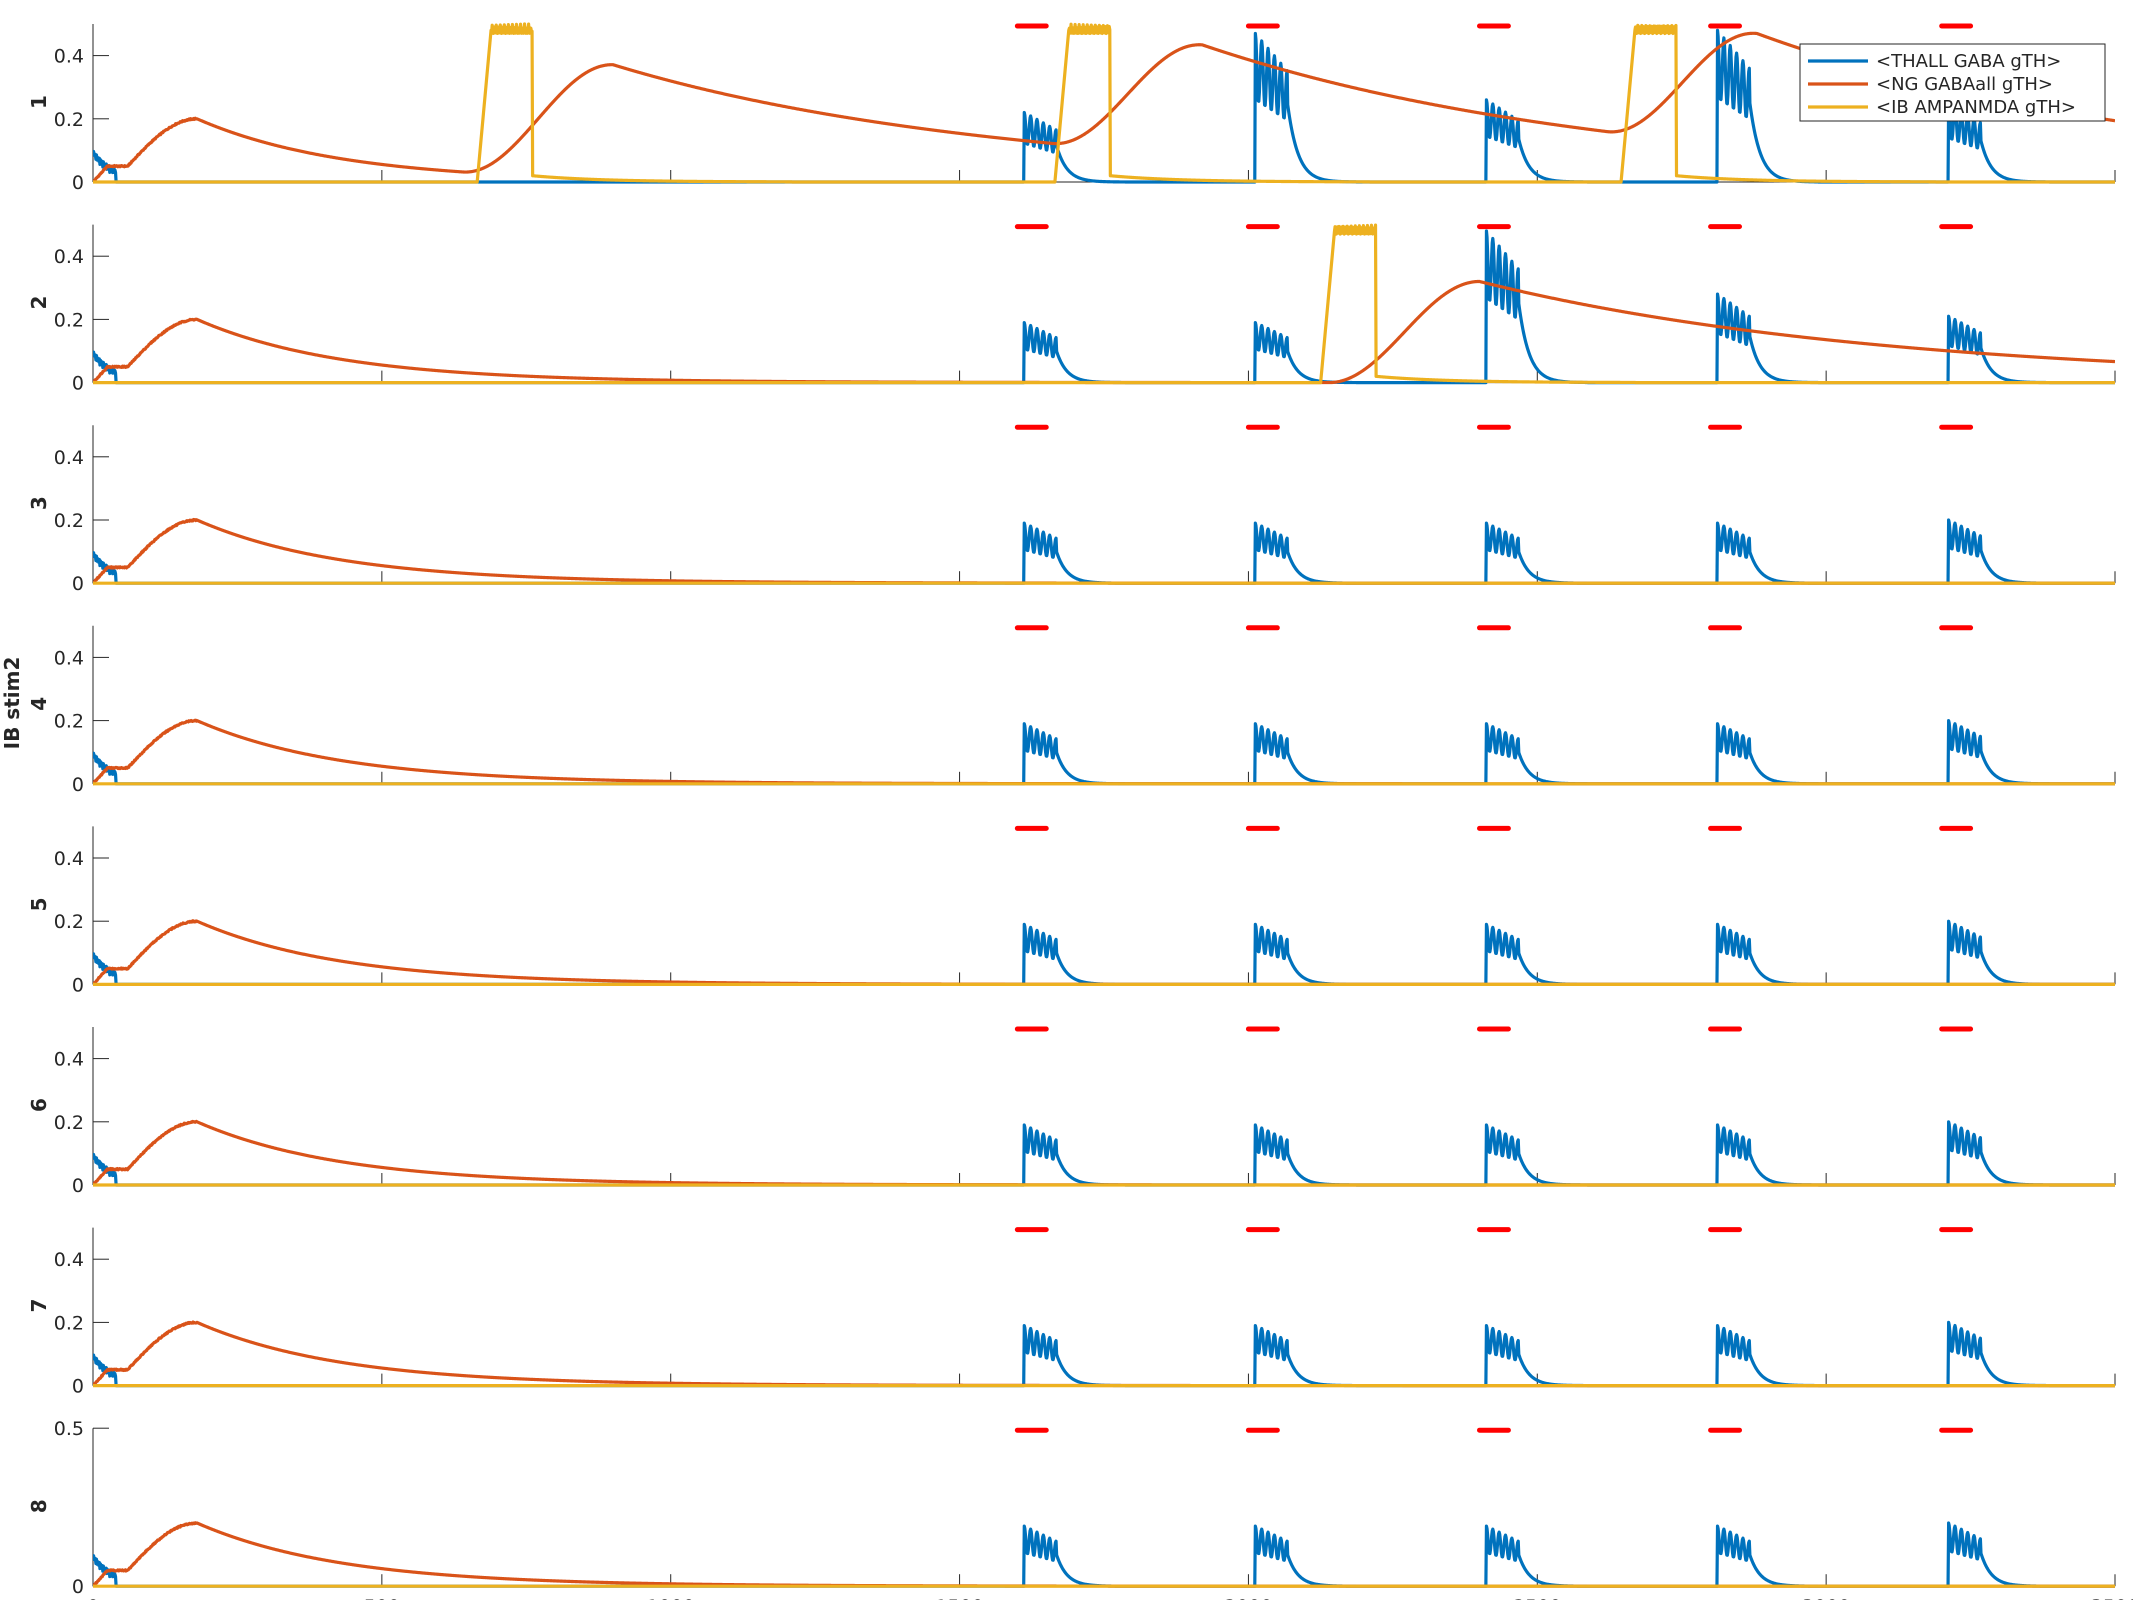  What do you see at coordinates (2112, 1598) in the screenshot?
I see `x-tick-label: 3500` at bounding box center [2112, 1598].